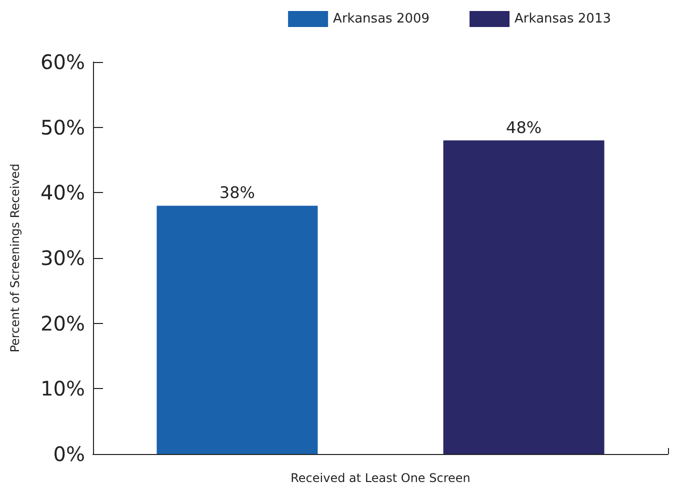  What do you see at coordinates (237, 192) in the screenshot?
I see `data-label: 38%` at bounding box center [237, 192].